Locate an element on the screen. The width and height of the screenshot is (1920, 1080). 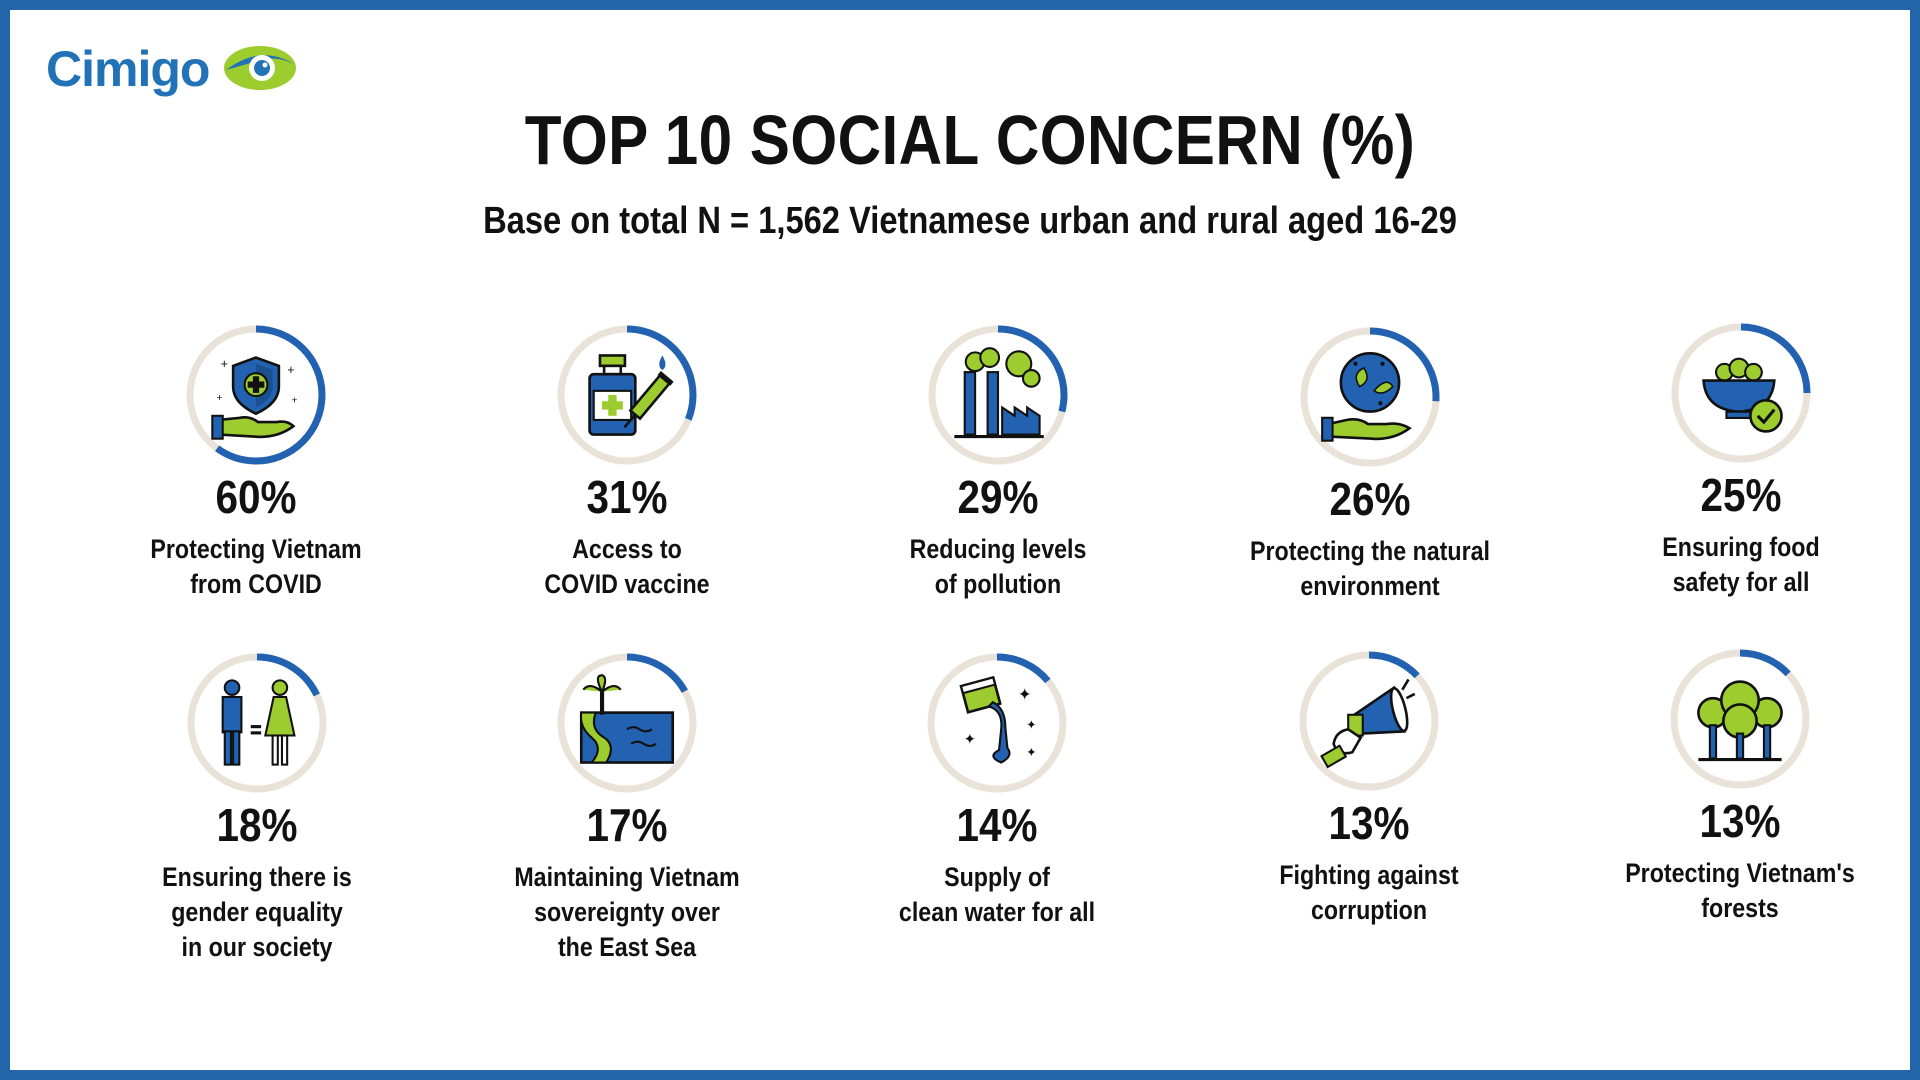
trees-icon is located at coordinates (1740, 721).